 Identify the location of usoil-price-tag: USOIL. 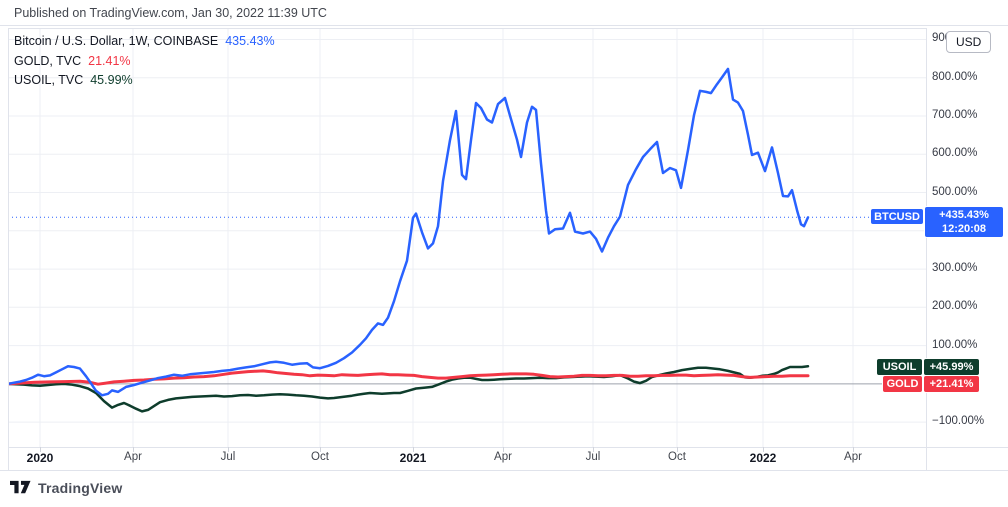
(899, 367).